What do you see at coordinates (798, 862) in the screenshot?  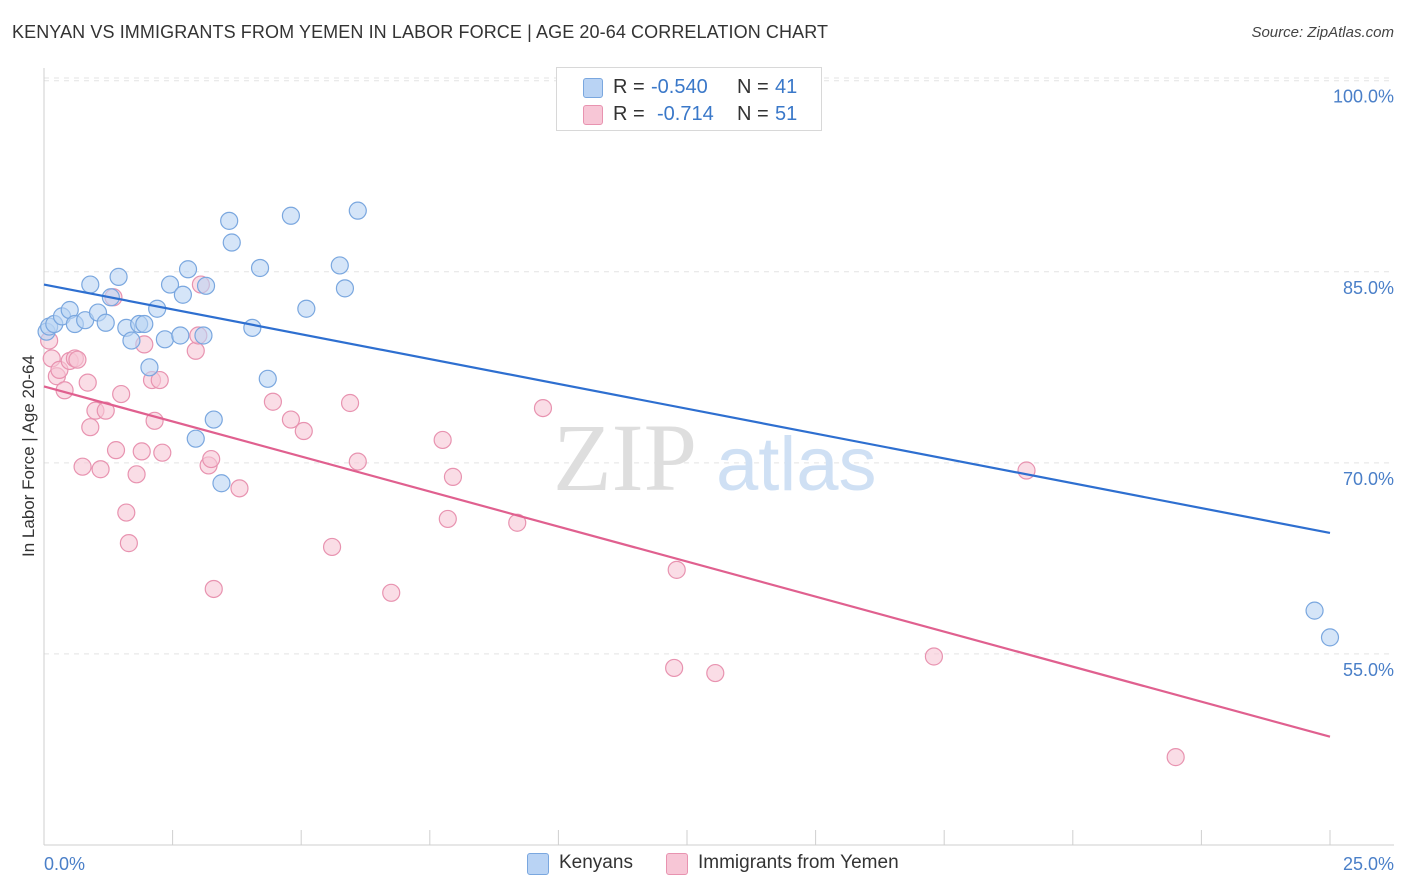 I see `bottom-legend-label: Immigrants from Yemen` at bounding box center [798, 862].